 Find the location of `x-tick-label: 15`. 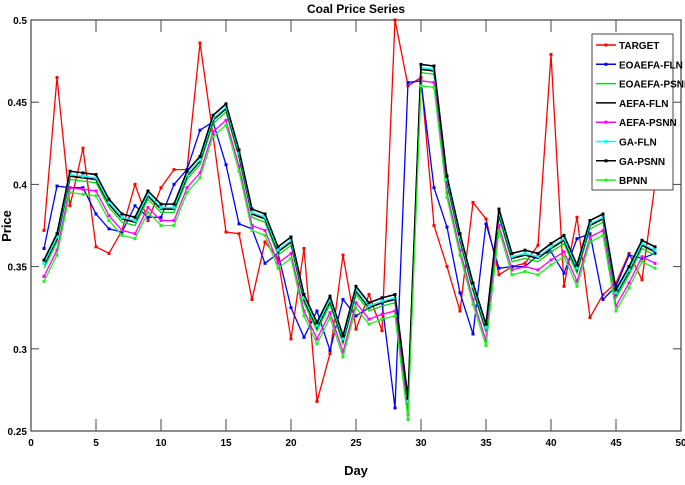

x-tick-label: 15 is located at coordinates (226, 443).